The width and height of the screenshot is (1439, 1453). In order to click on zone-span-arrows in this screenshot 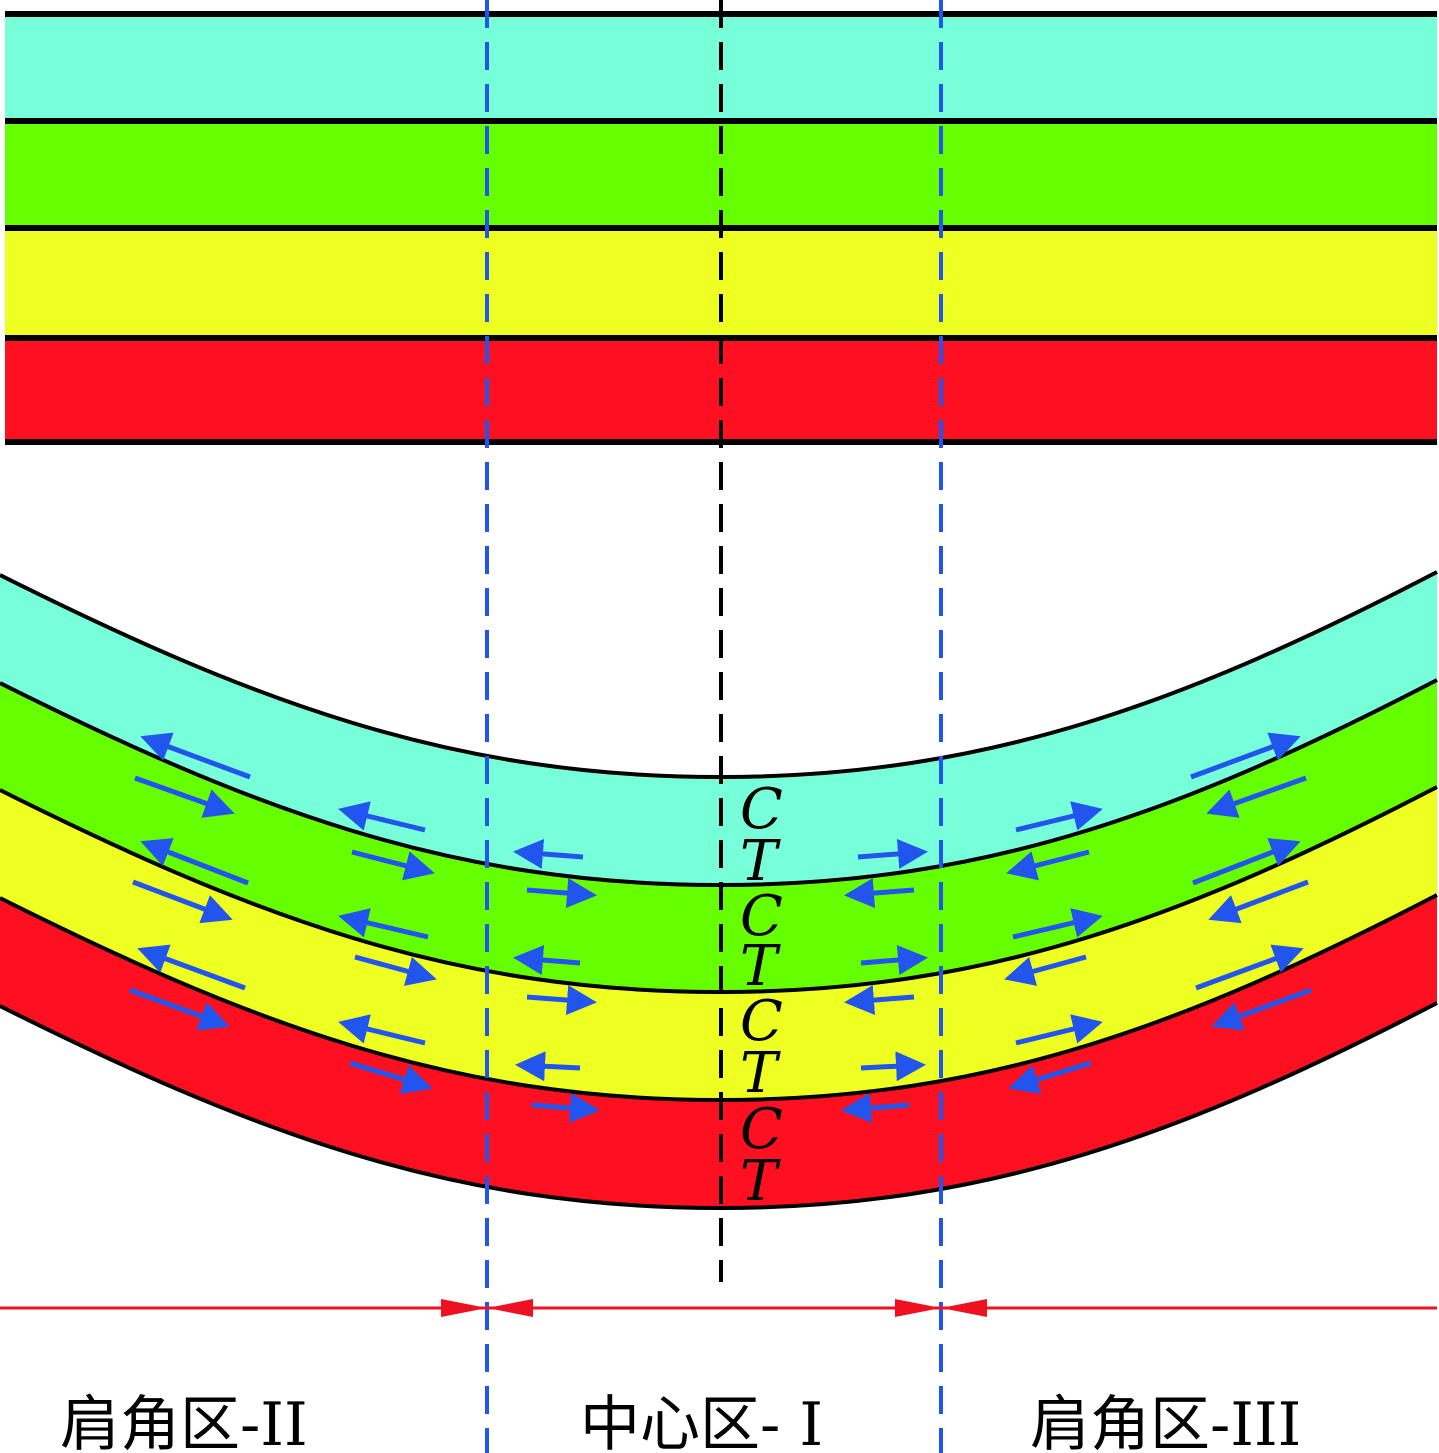, I will do `click(718, 1308)`.